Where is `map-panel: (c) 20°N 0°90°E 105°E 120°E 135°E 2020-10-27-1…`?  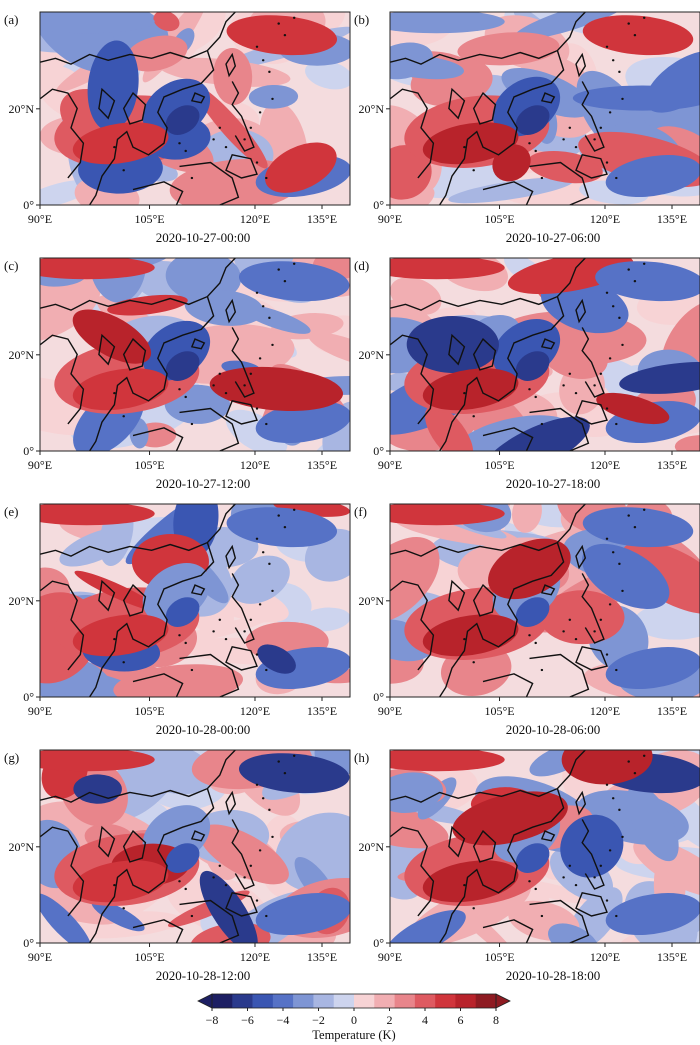
map-panel: (c) 20°N 0°90°E 105°E 120°E 135°E 2020-10-27-1… is located at coordinates (177, 374).